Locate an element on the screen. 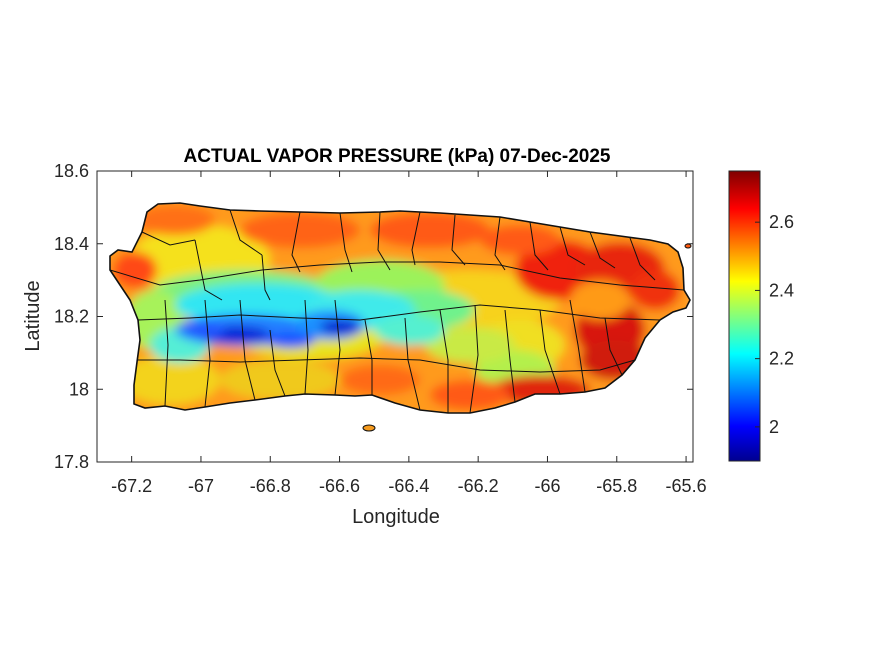 This screenshot has width=875, height=656. colorbar is located at coordinates (744, 316).